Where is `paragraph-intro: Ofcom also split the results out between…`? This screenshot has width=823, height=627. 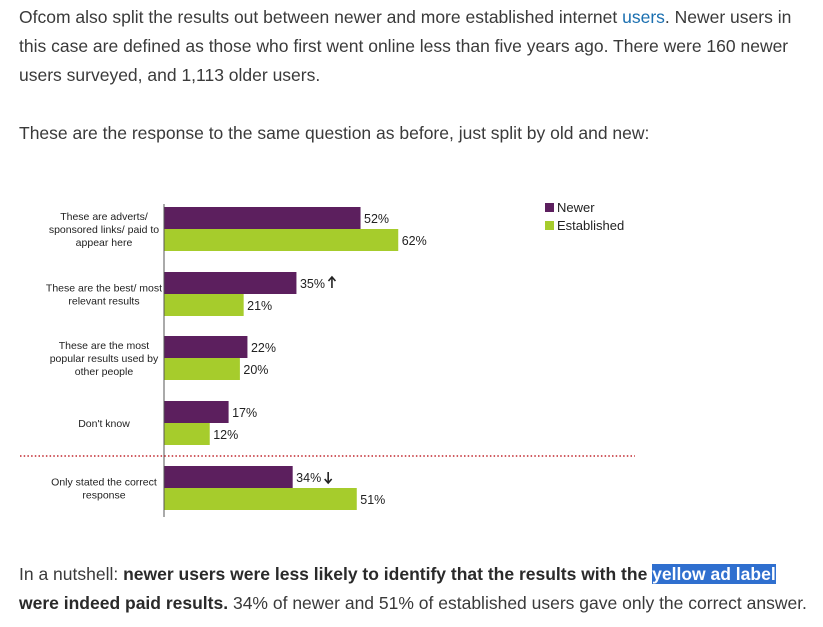
paragraph-intro: Ofcom also split the results out between… is located at coordinates (416, 46).